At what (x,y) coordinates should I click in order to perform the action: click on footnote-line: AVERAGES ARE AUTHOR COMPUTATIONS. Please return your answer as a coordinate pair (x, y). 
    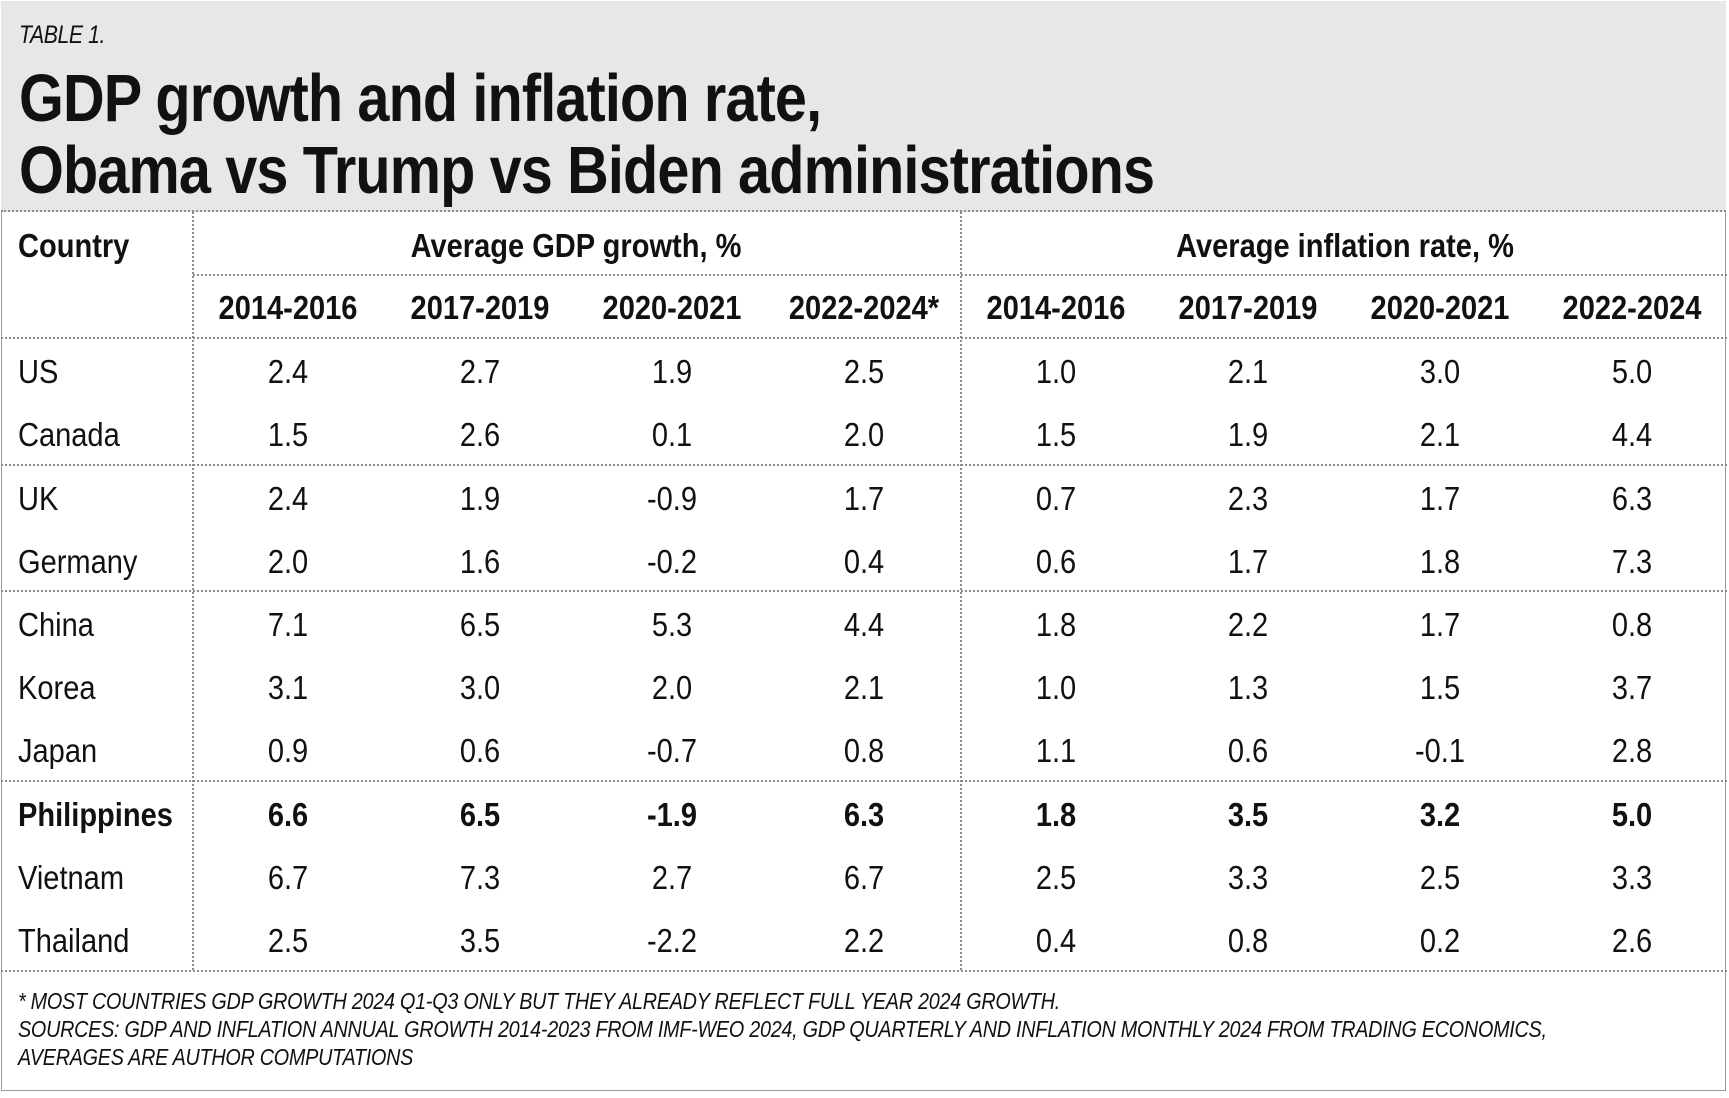
    Looking at the image, I should click on (216, 1057).